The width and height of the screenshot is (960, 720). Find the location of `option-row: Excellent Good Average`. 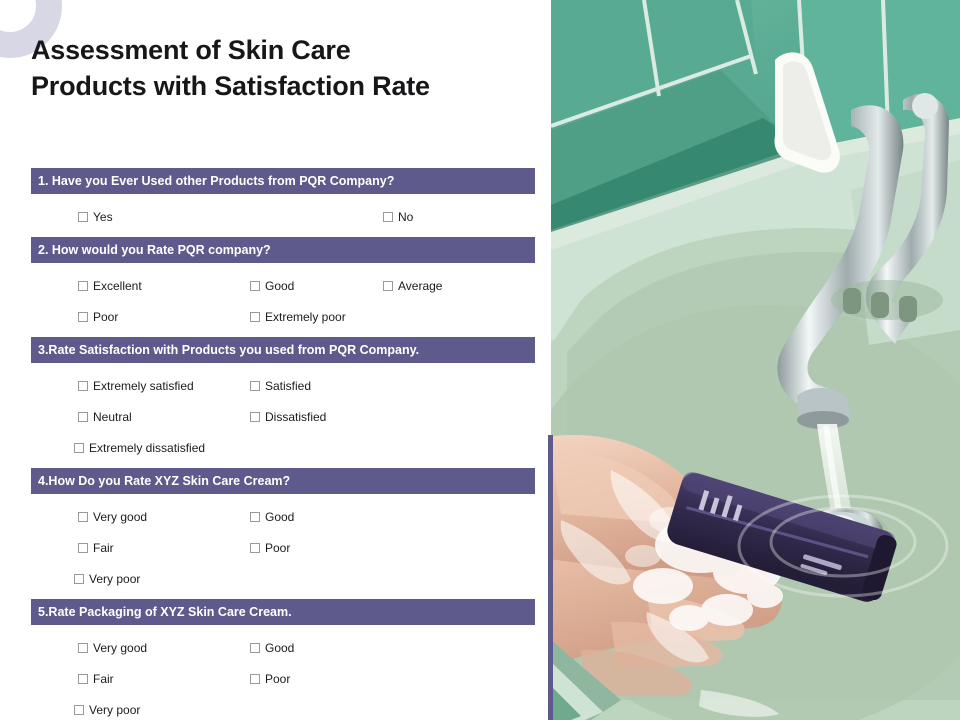

option-row: Excellent Good Average is located at coordinates (283, 285).